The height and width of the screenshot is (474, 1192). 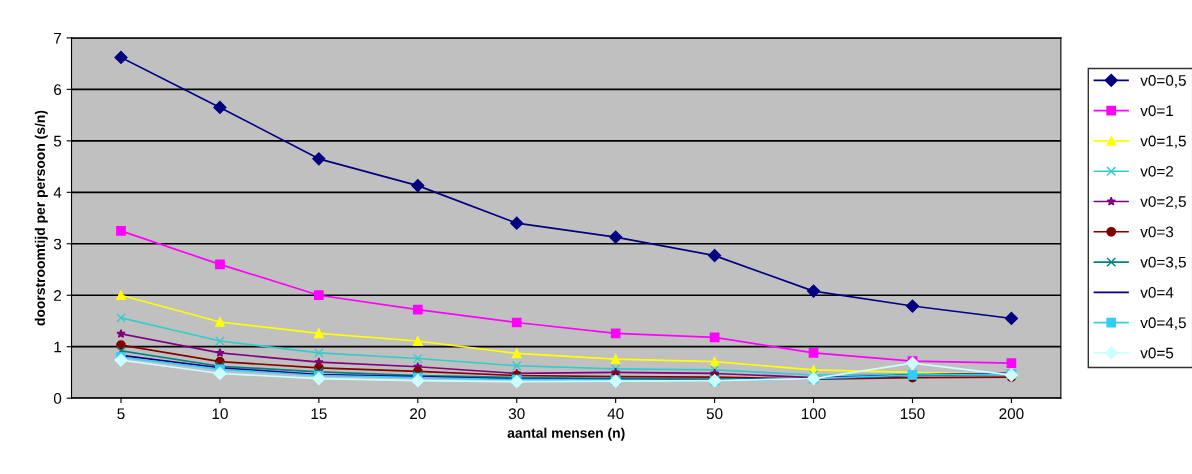 I want to click on x-tick-label: 150, so click(x=912, y=414).